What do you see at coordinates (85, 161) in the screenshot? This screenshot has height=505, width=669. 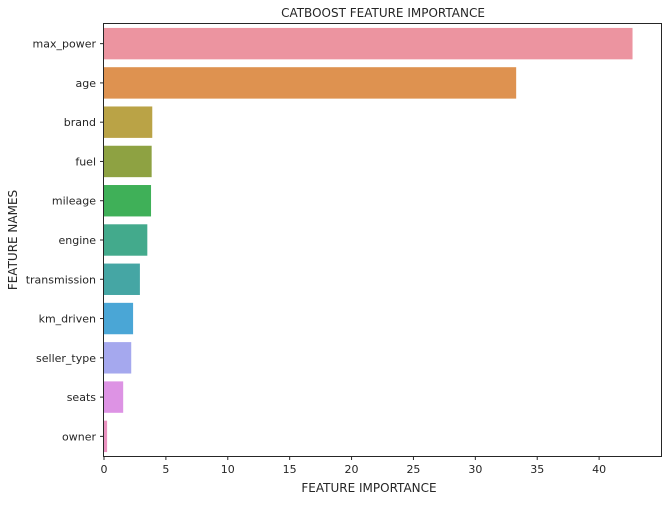 I see `y-tick-label: fuel` at bounding box center [85, 161].